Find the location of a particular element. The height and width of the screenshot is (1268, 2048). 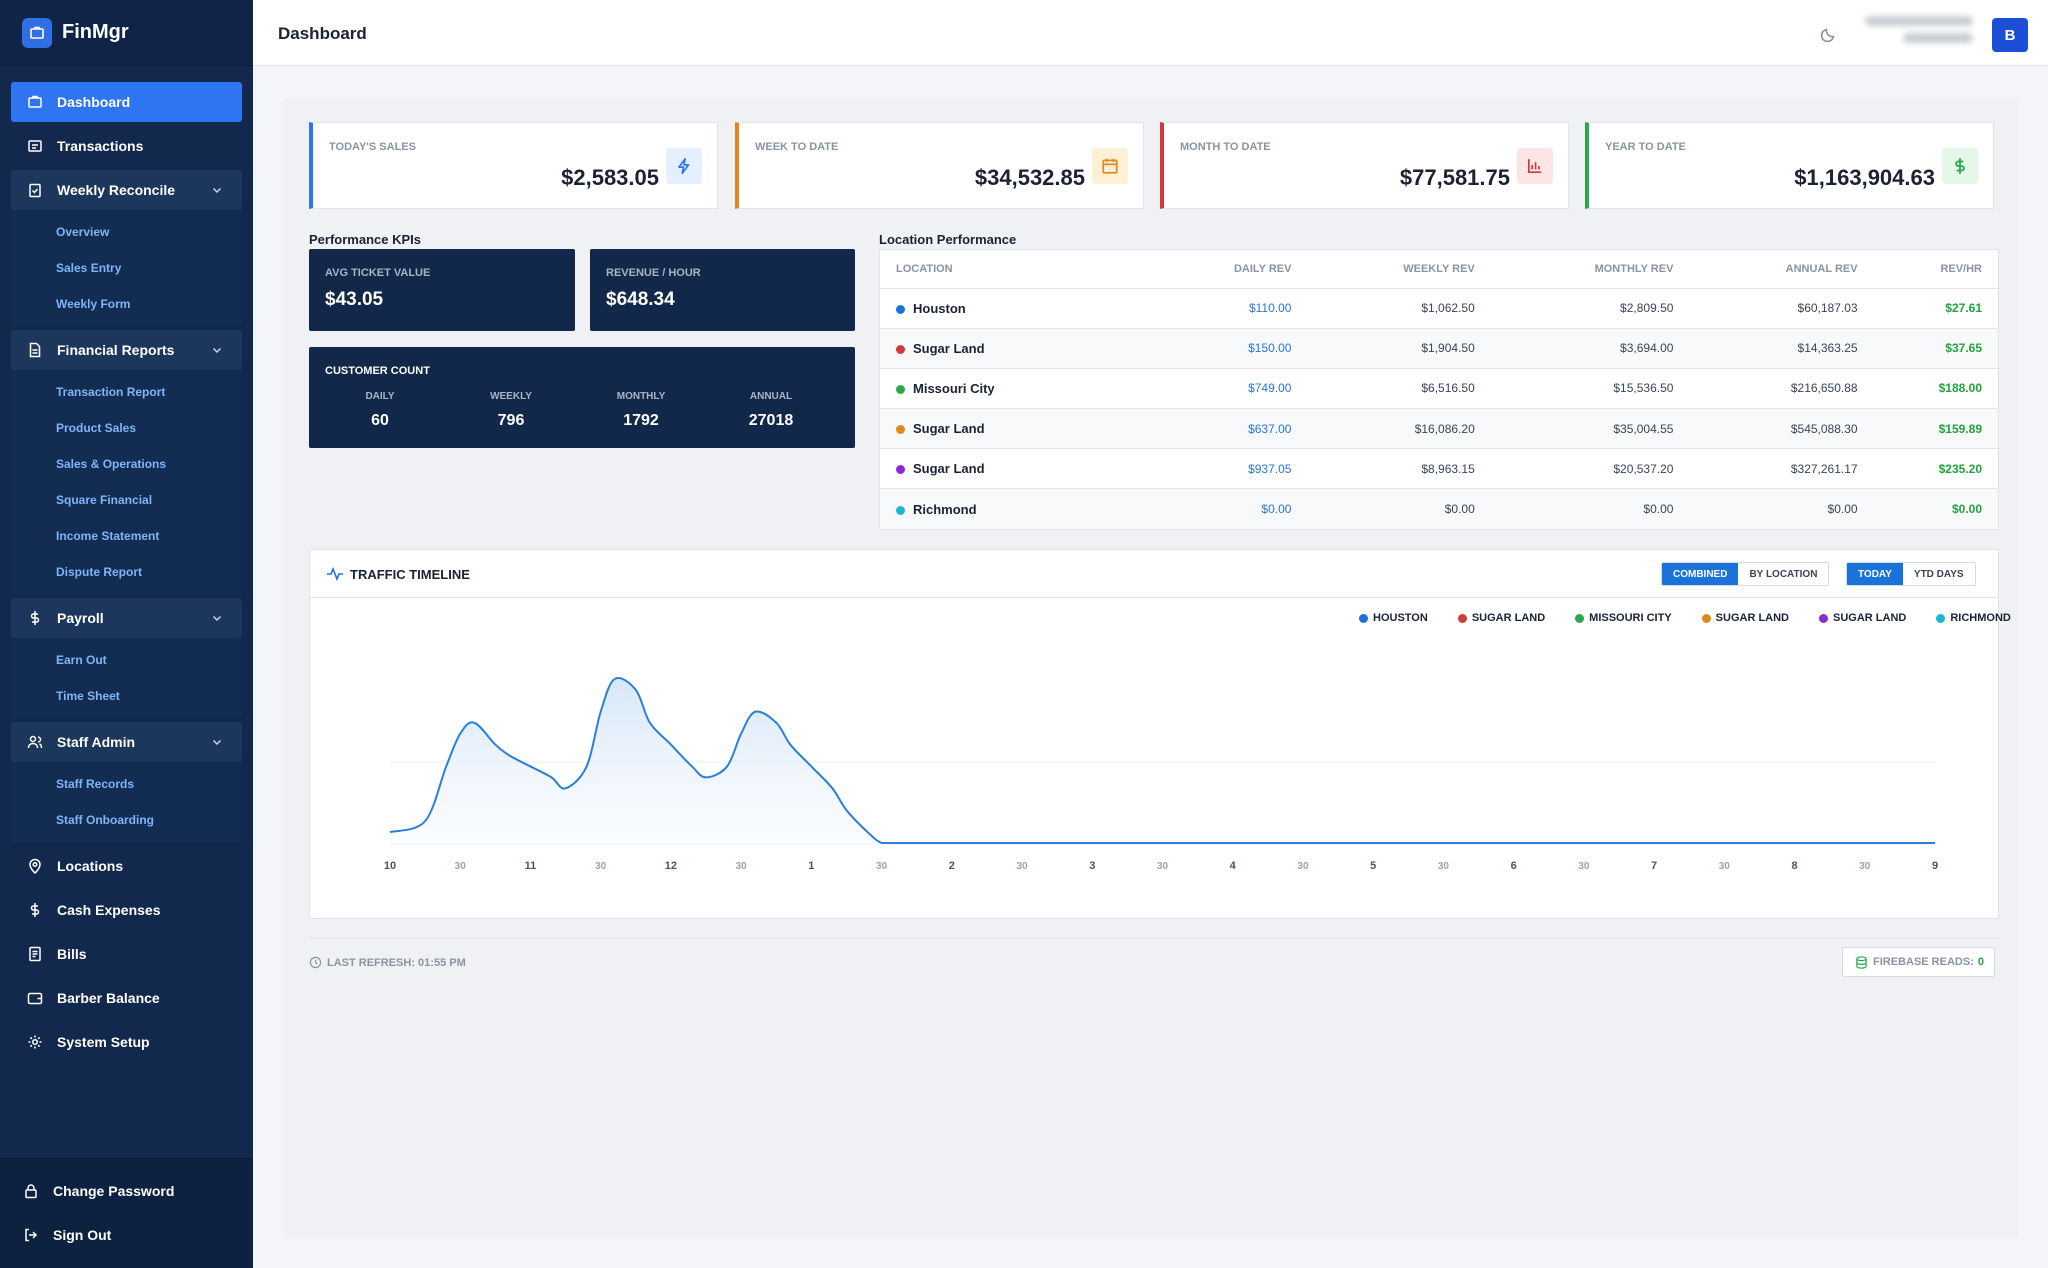

subnav-item-sales-and-operations: Sales & Operations is located at coordinates (111, 464).